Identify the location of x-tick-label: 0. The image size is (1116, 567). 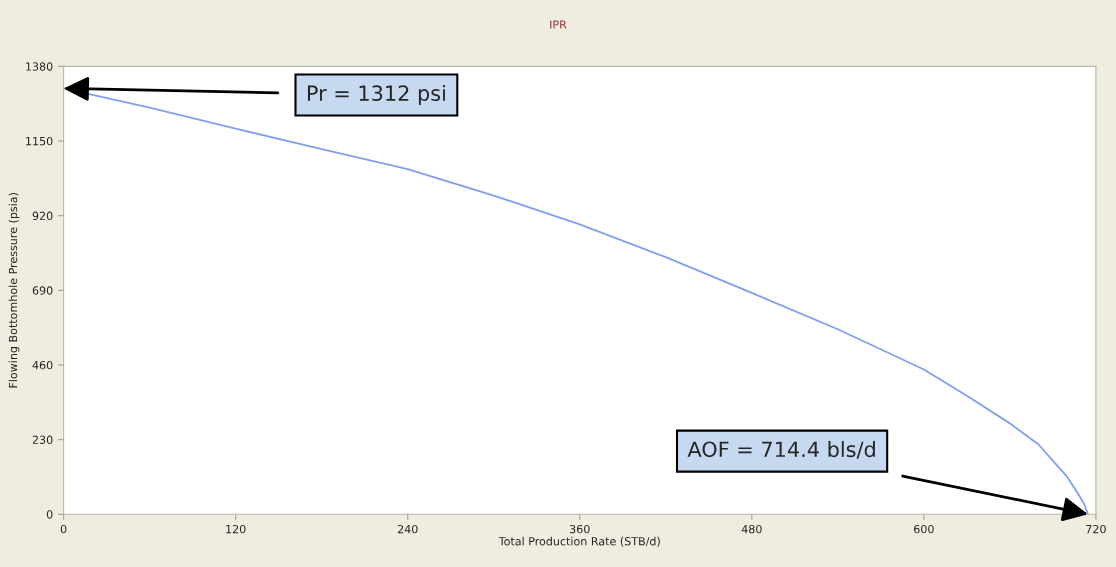
(63, 529).